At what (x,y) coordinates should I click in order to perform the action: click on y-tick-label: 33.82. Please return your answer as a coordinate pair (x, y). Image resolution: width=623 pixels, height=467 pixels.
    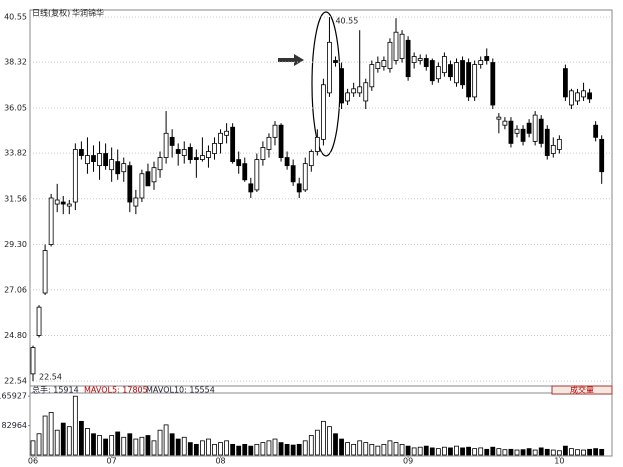
    Looking at the image, I should click on (15, 153).